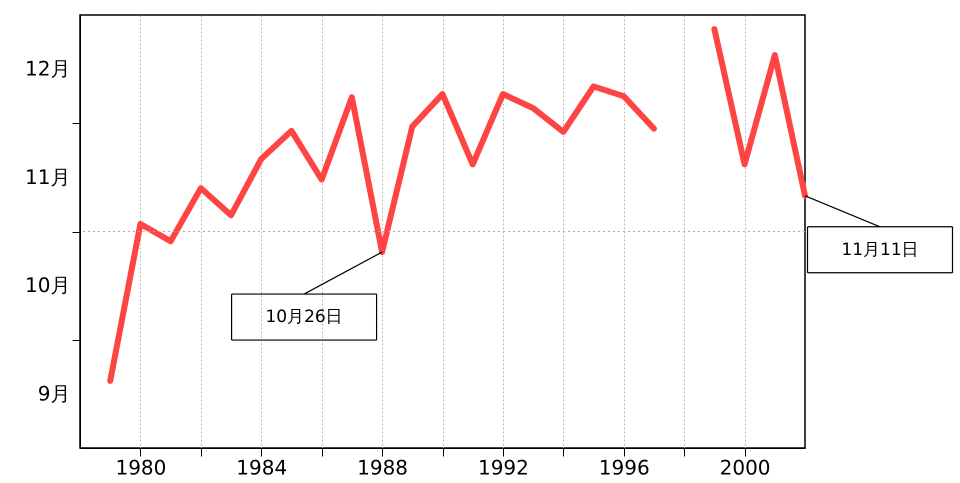 The image size is (960, 483). I want to click on y-tick-label: 10月, so click(47, 285).